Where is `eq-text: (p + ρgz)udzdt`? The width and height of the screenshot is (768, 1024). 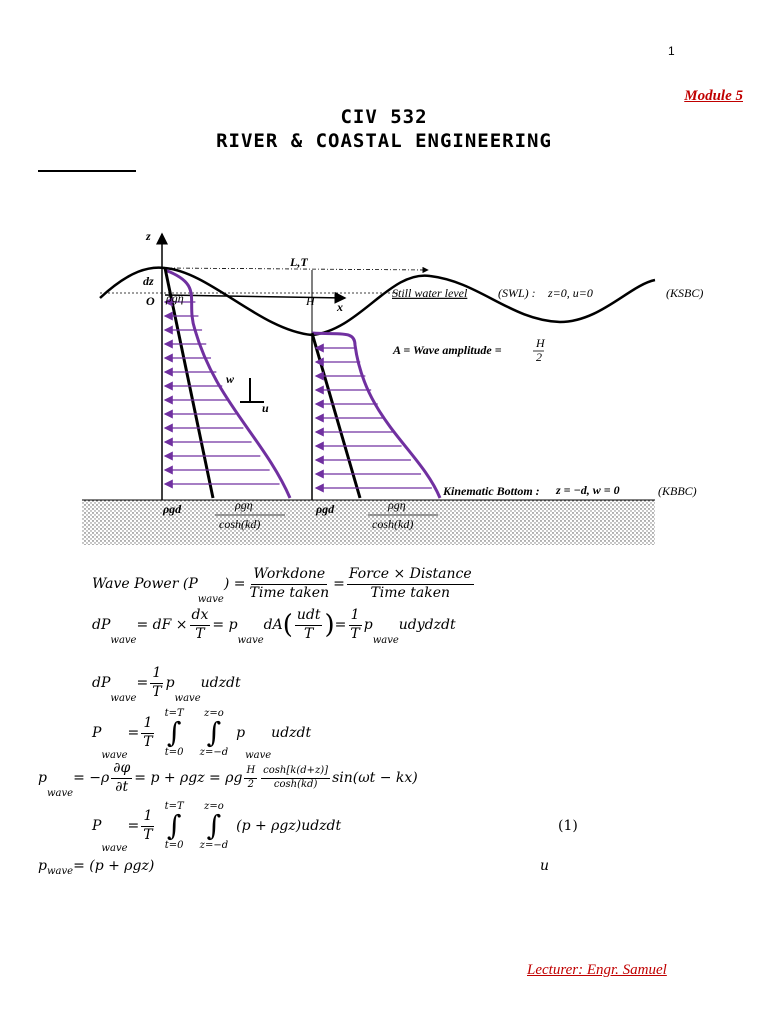 eq-text: (p + ρgz)udzdt is located at coordinates (289, 826).